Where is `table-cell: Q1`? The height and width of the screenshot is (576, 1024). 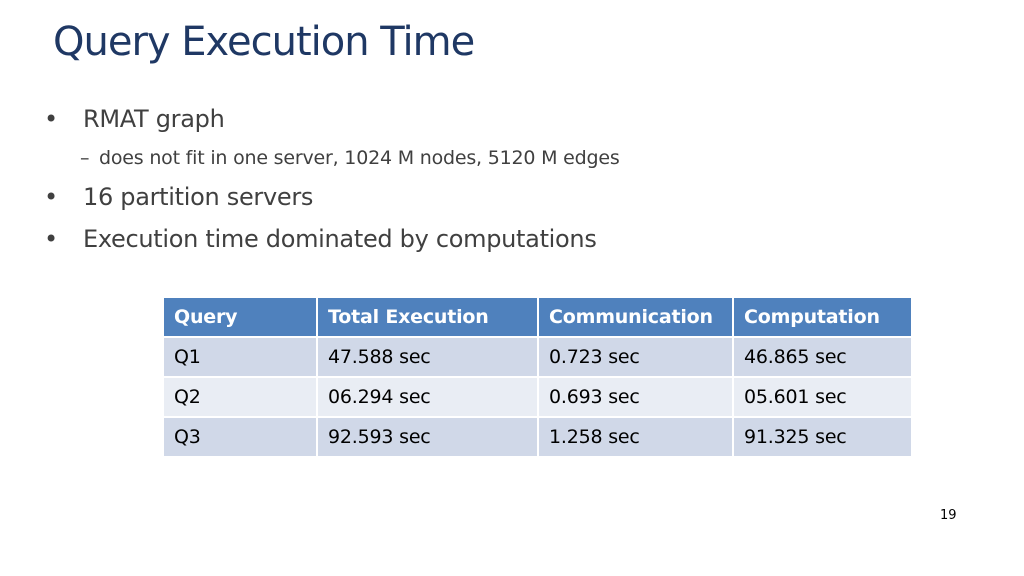 table-cell: Q1 is located at coordinates (240, 357).